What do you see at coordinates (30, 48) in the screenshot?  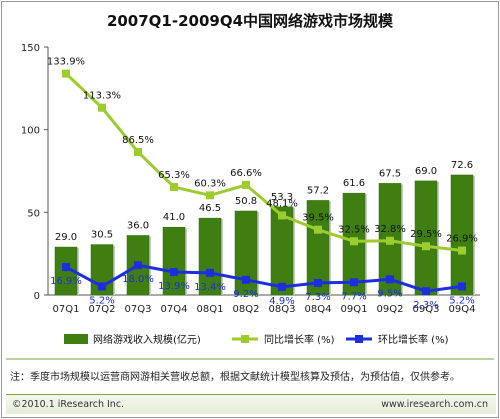 I see `y-tick-label: 150` at bounding box center [30, 48].